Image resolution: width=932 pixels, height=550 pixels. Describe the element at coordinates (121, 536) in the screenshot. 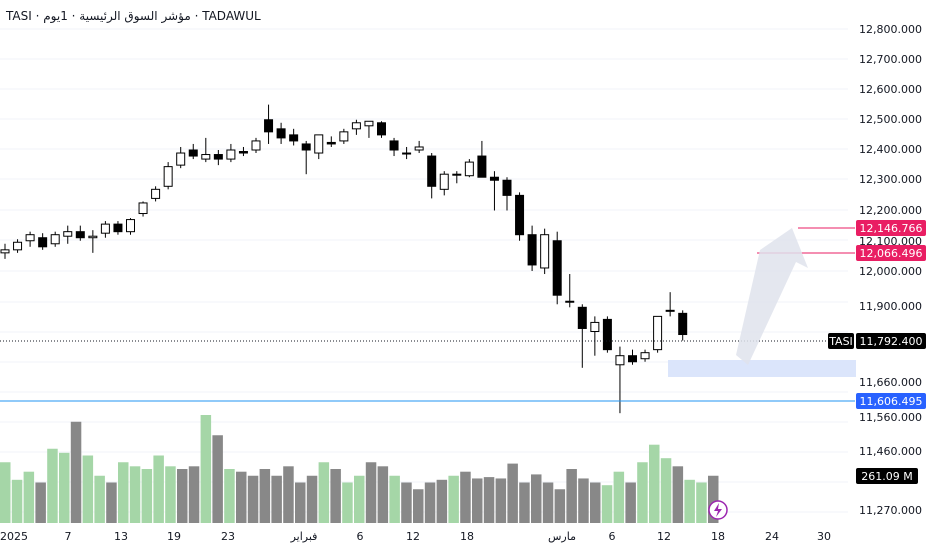

I see `date-tick-label: 13` at that location.